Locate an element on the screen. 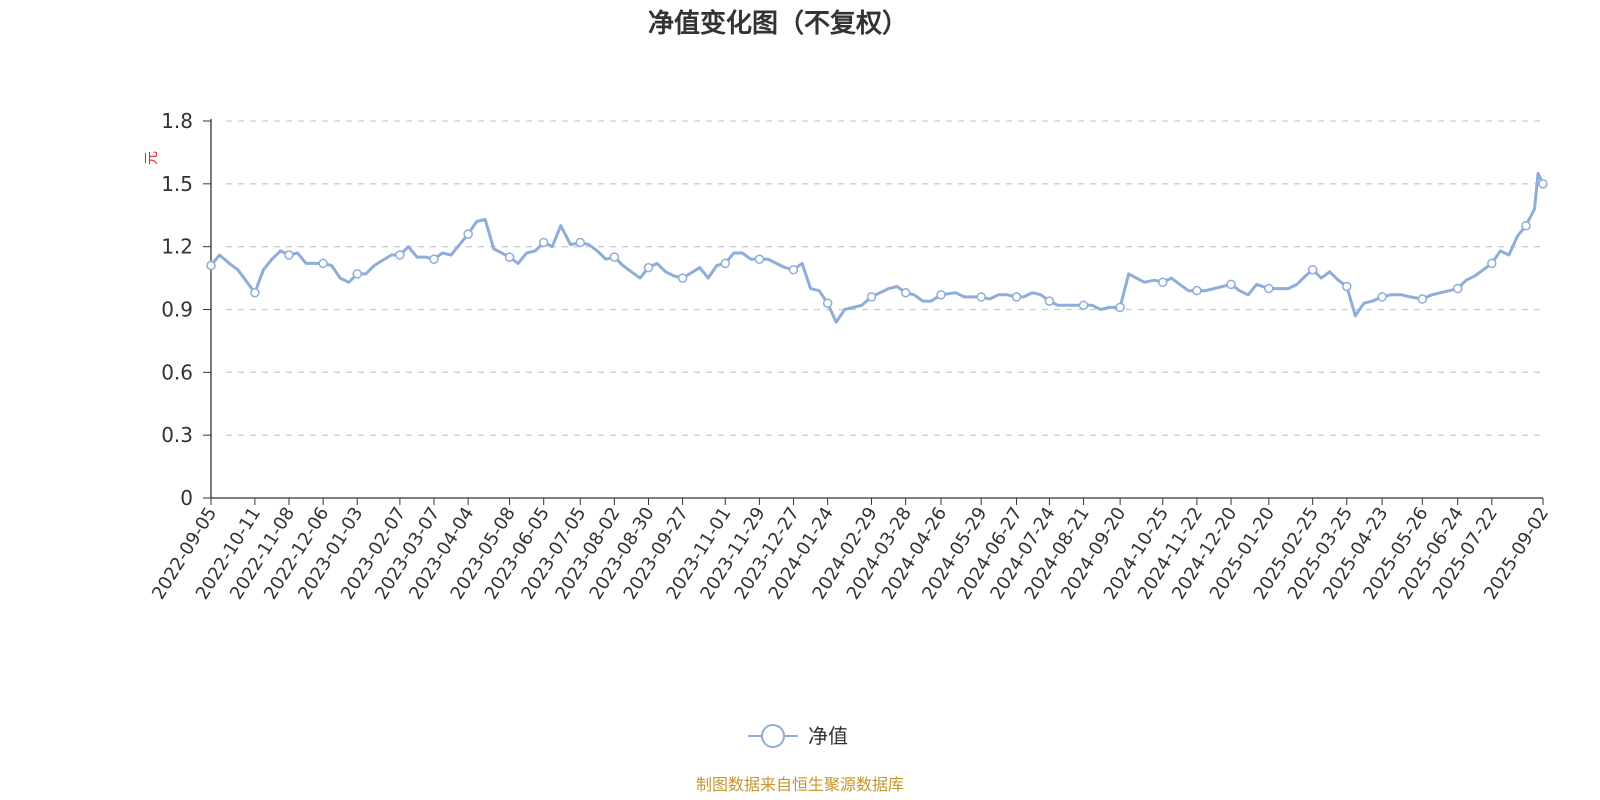 The image size is (1600, 800). y-tick-label: 1.8 is located at coordinates (177, 121).